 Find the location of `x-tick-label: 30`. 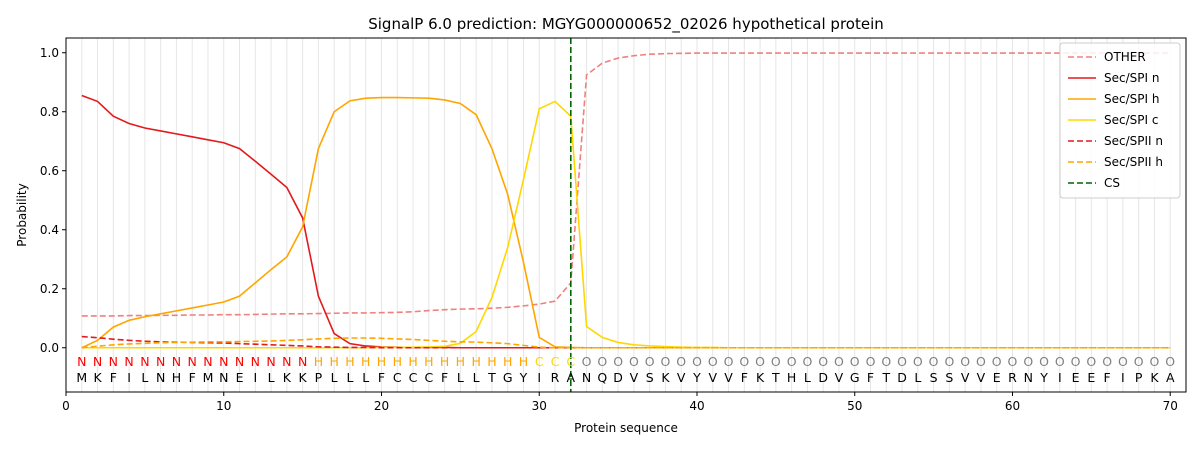

x-tick-label: 30 is located at coordinates (539, 406).